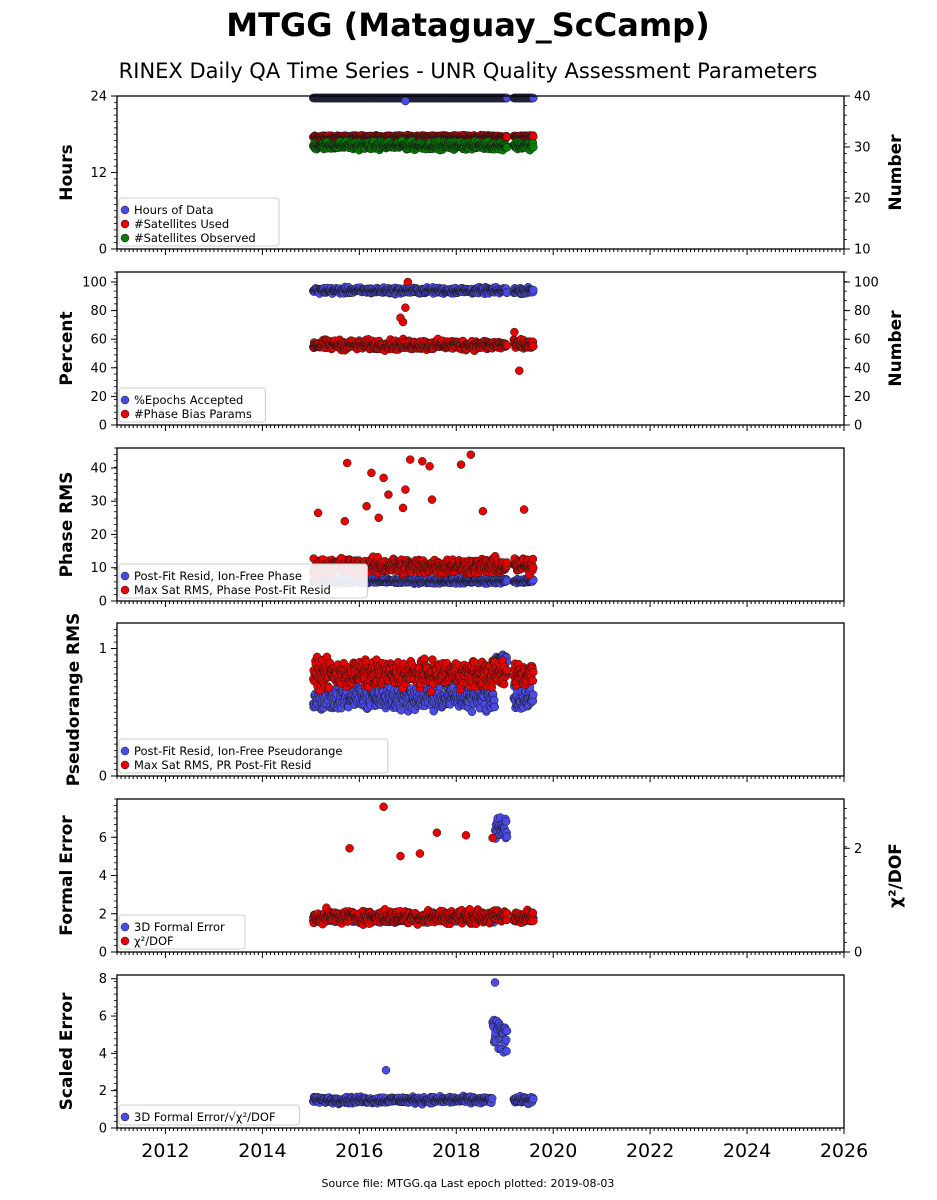 The image size is (937, 1200). Describe the element at coordinates (188, 400) in the screenshot. I see `legend-entry: %Epochs Accepted` at that location.